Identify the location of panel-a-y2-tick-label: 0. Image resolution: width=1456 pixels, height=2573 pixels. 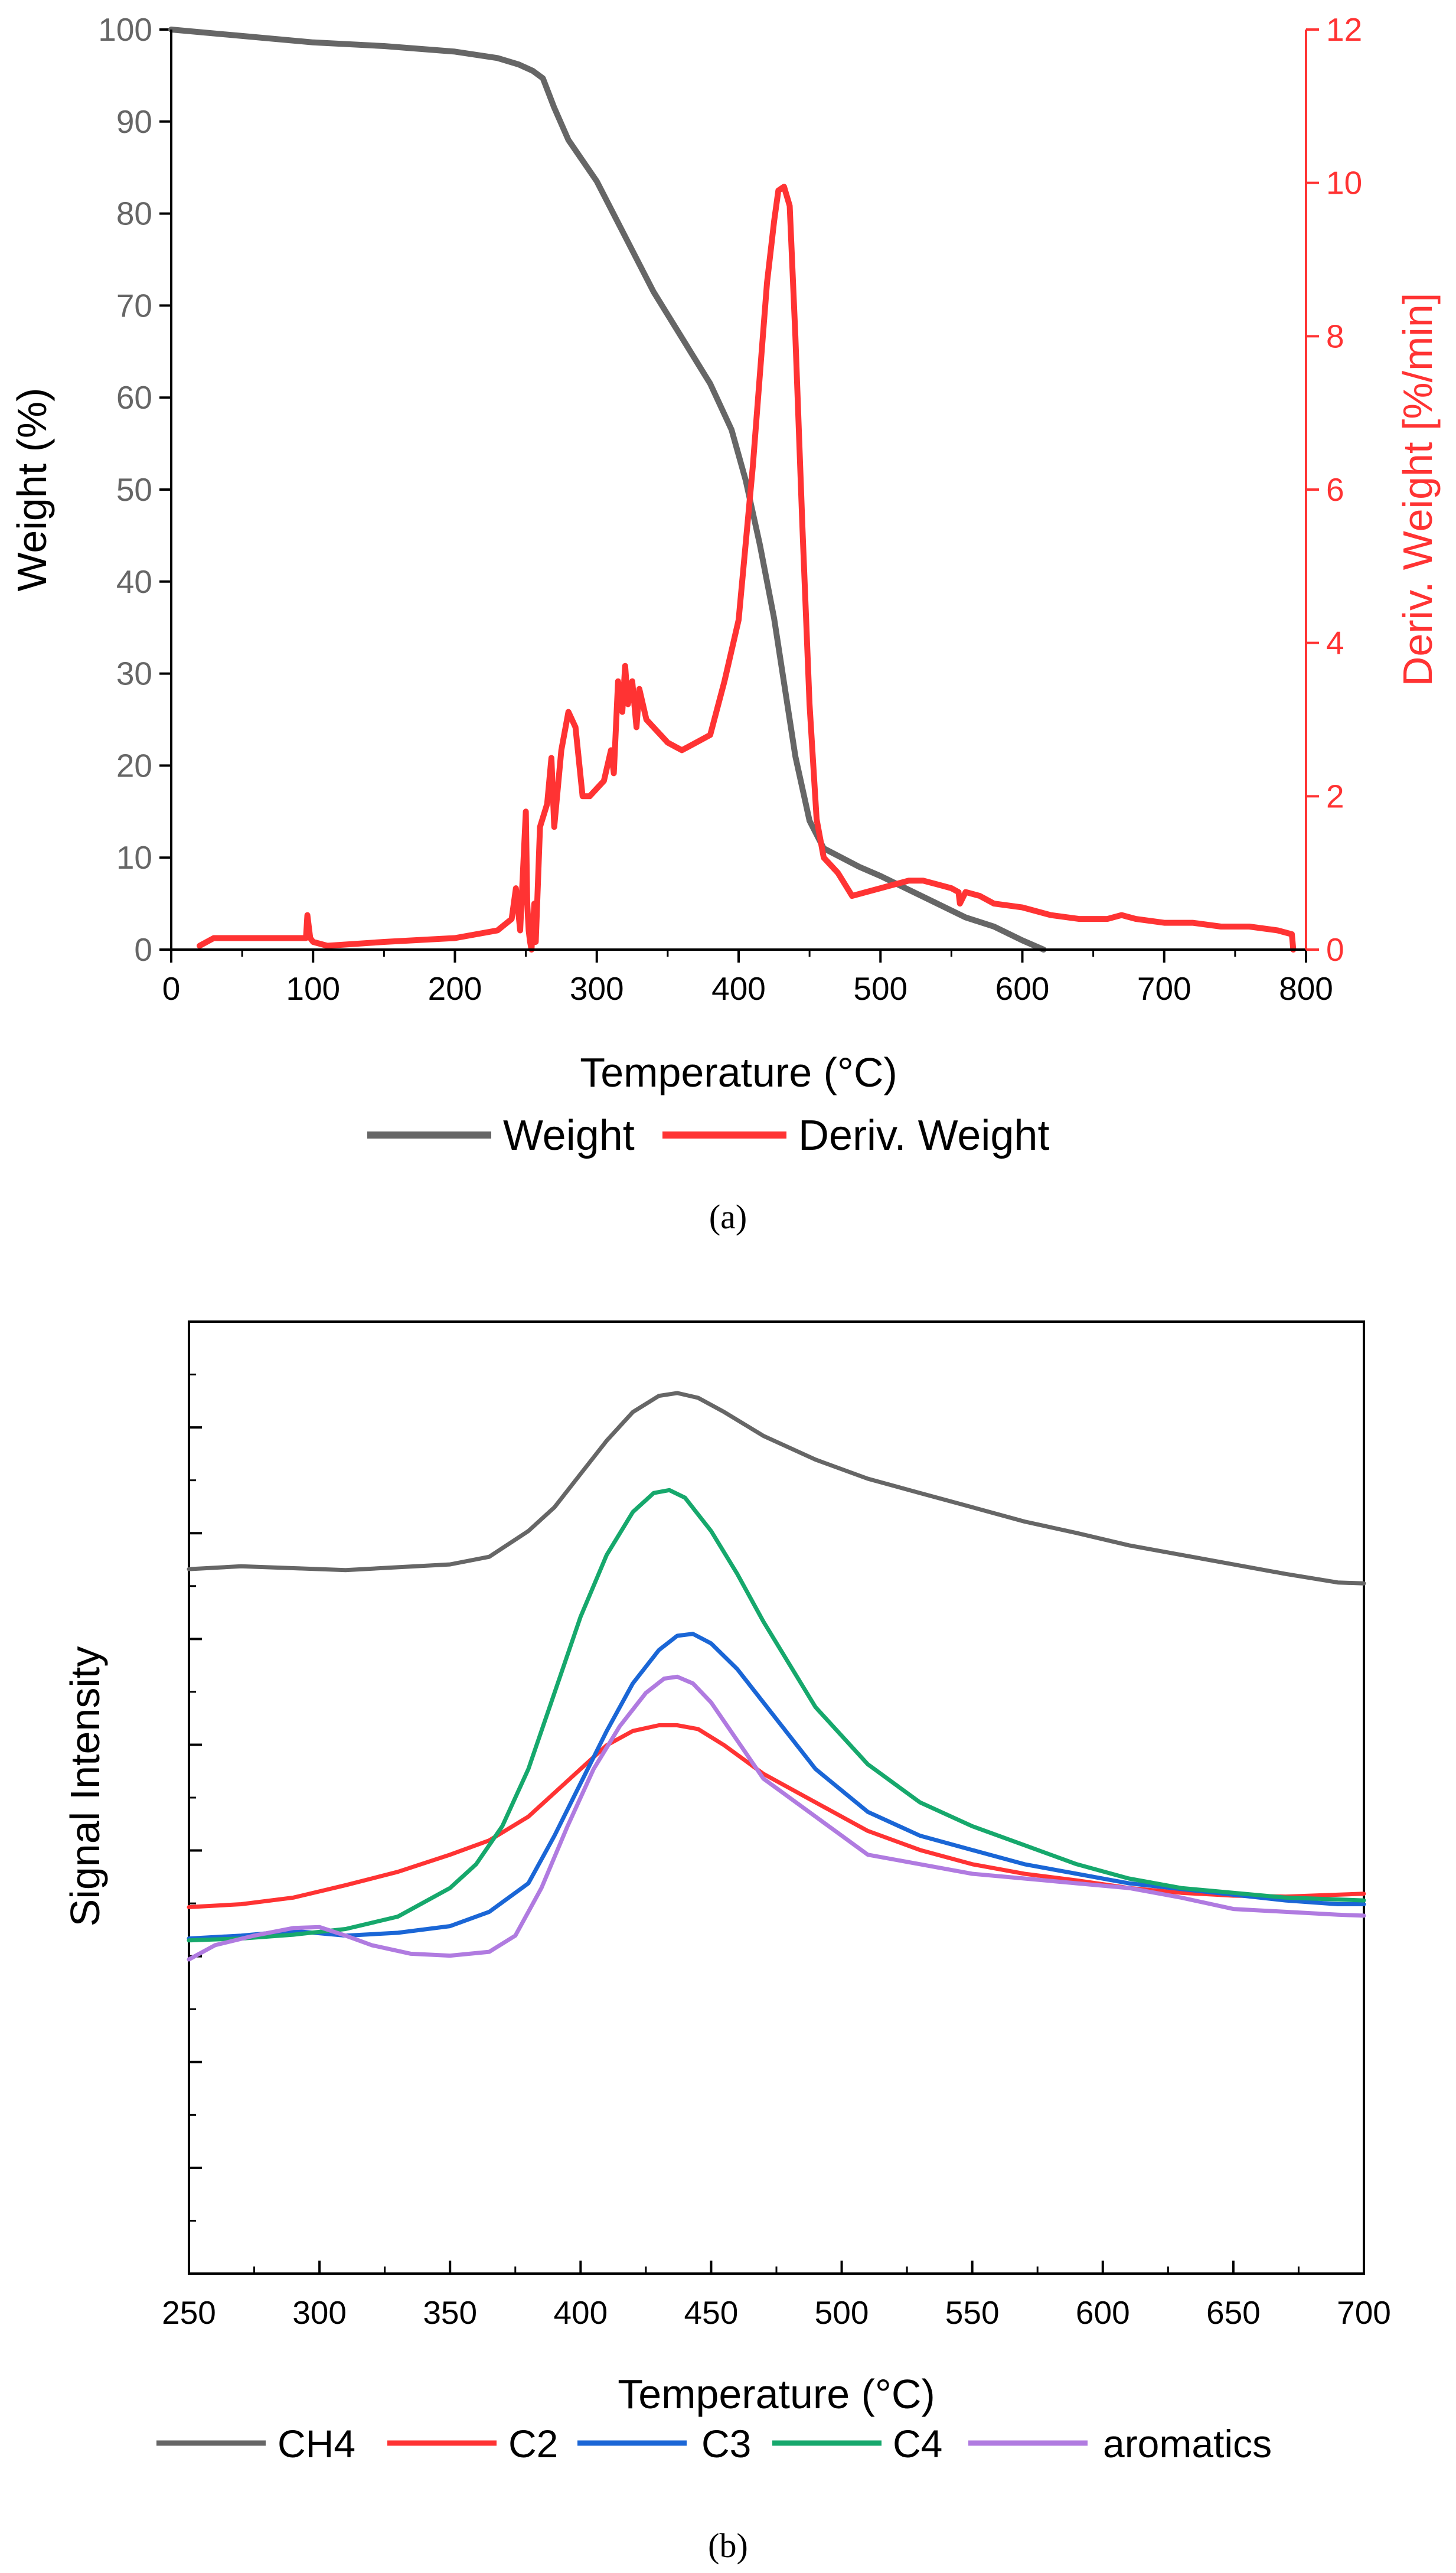
(1335, 949).